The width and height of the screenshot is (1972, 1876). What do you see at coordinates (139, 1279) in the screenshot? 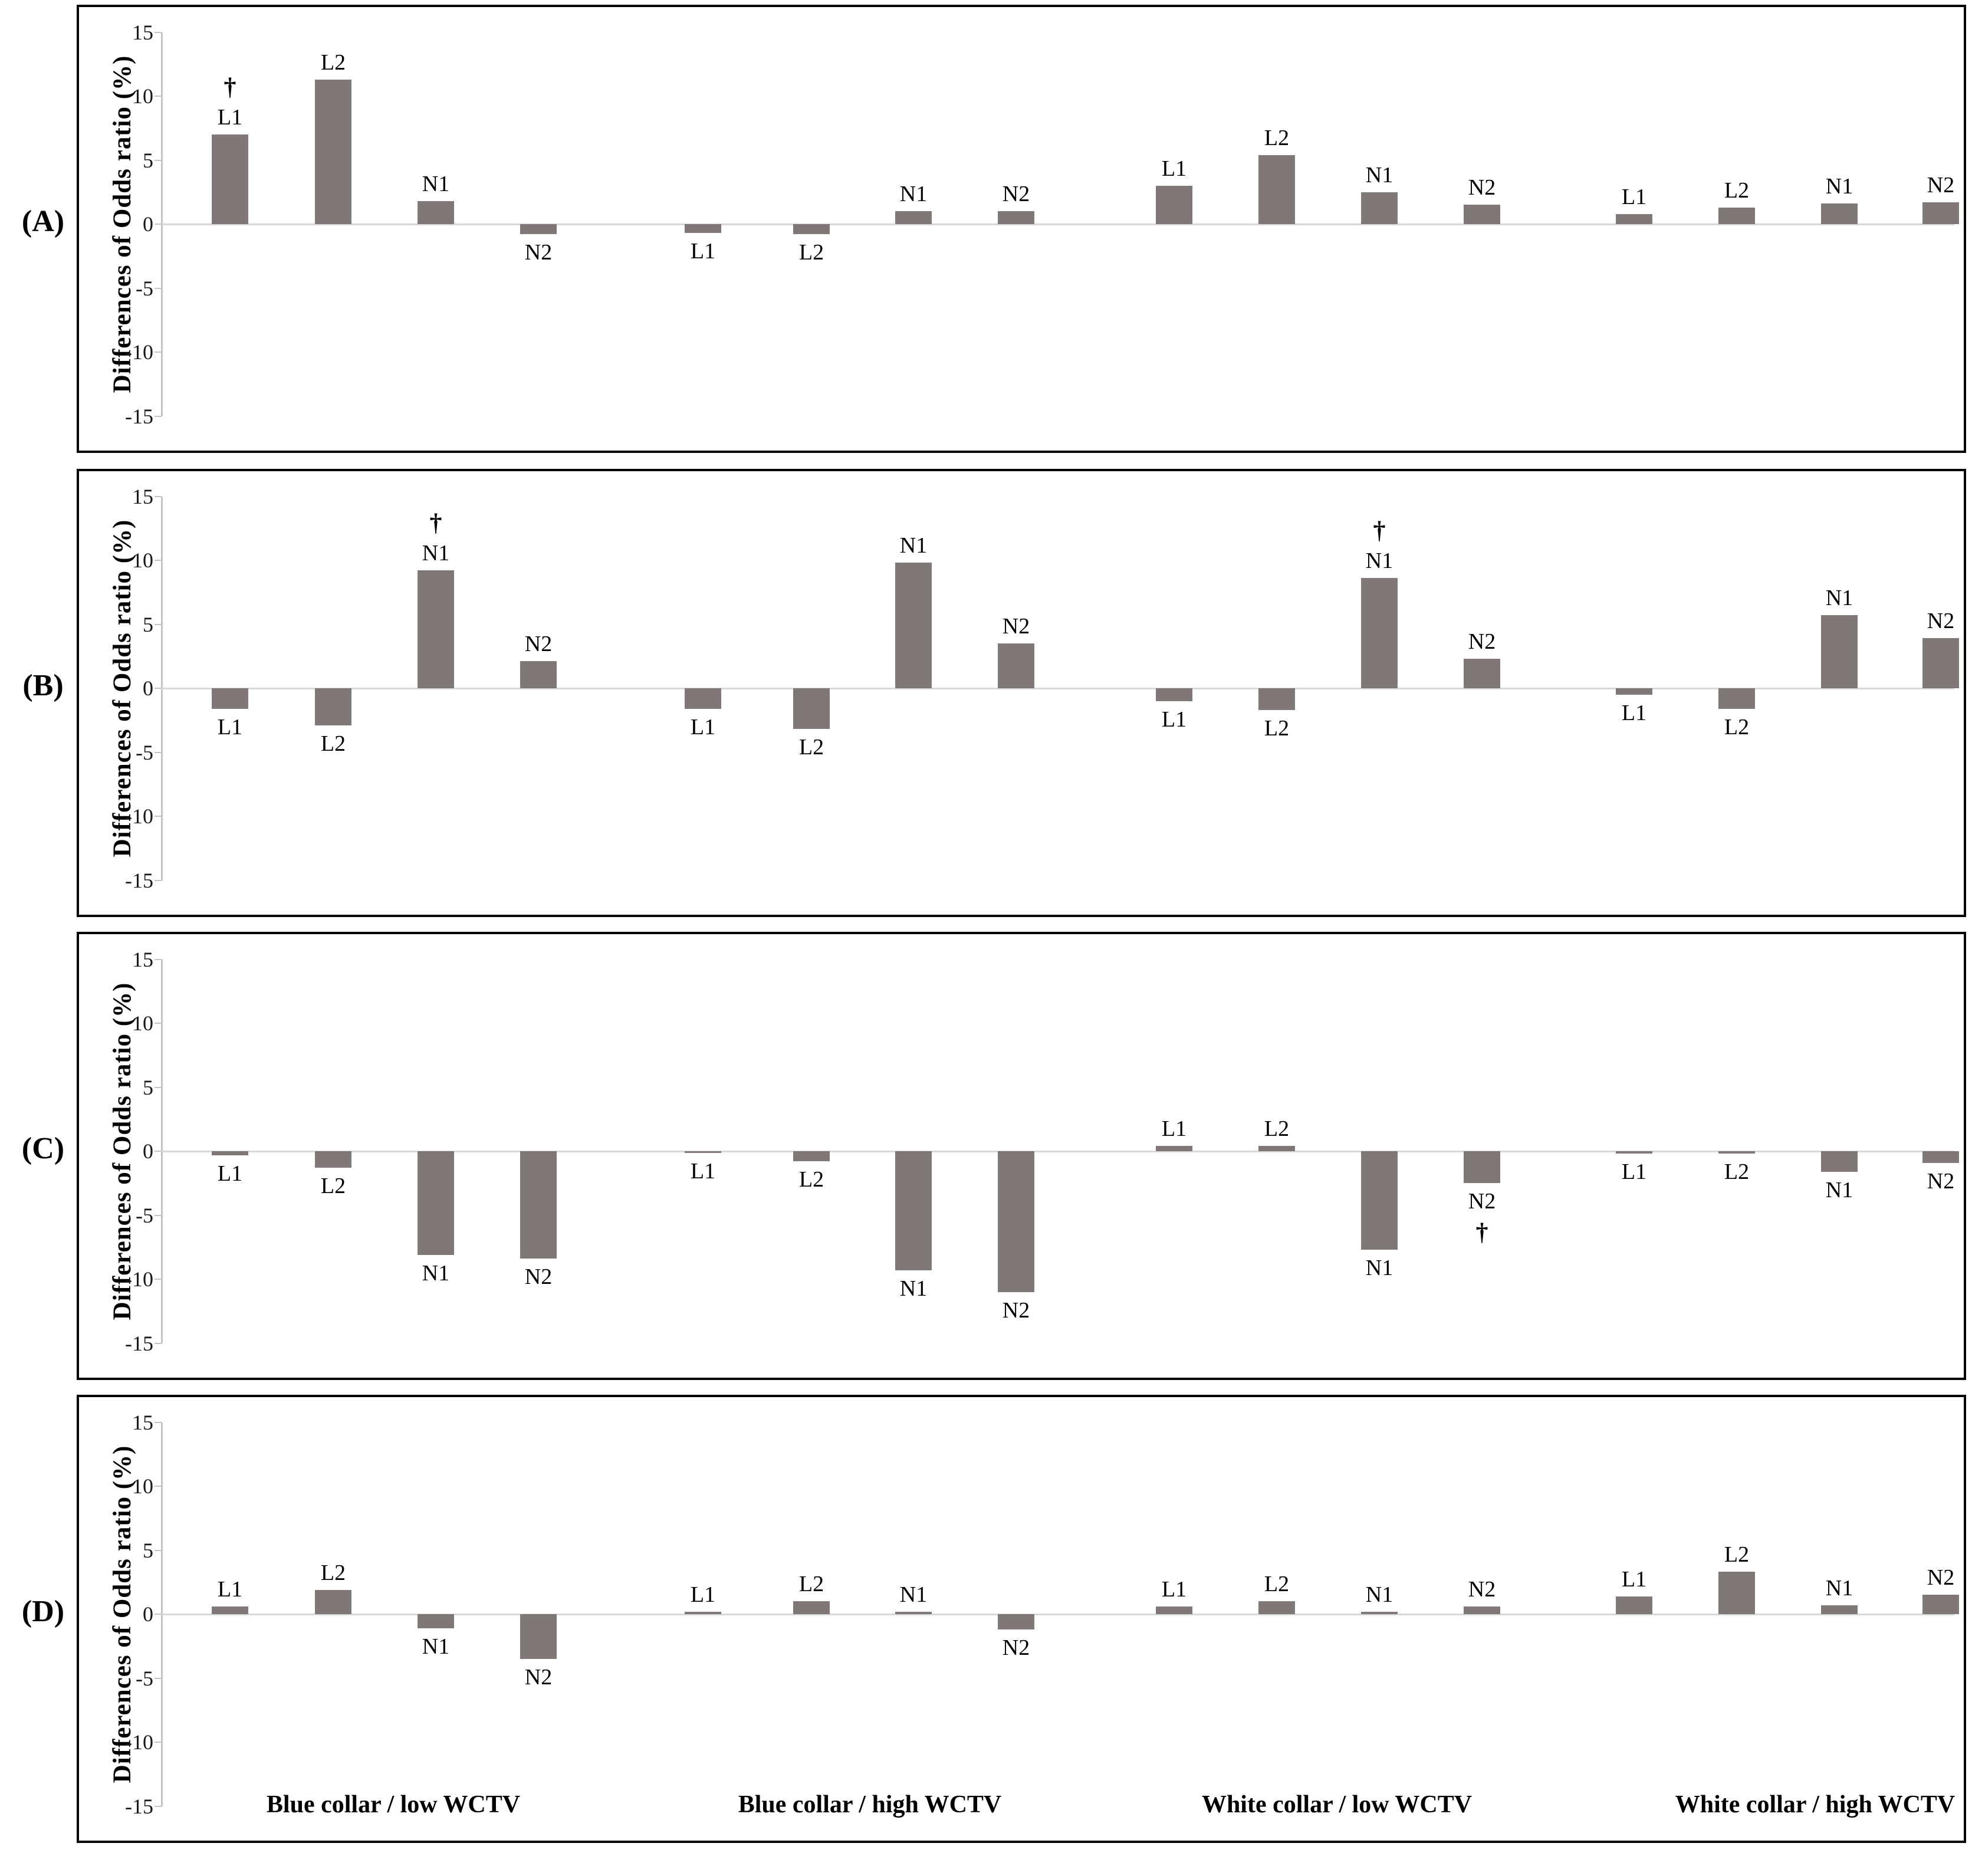
I see `y-tick-label: -10` at bounding box center [139, 1279].